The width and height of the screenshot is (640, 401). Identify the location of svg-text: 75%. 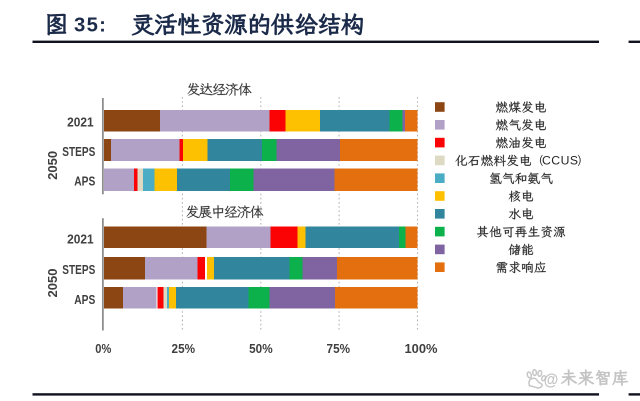
(339, 348).